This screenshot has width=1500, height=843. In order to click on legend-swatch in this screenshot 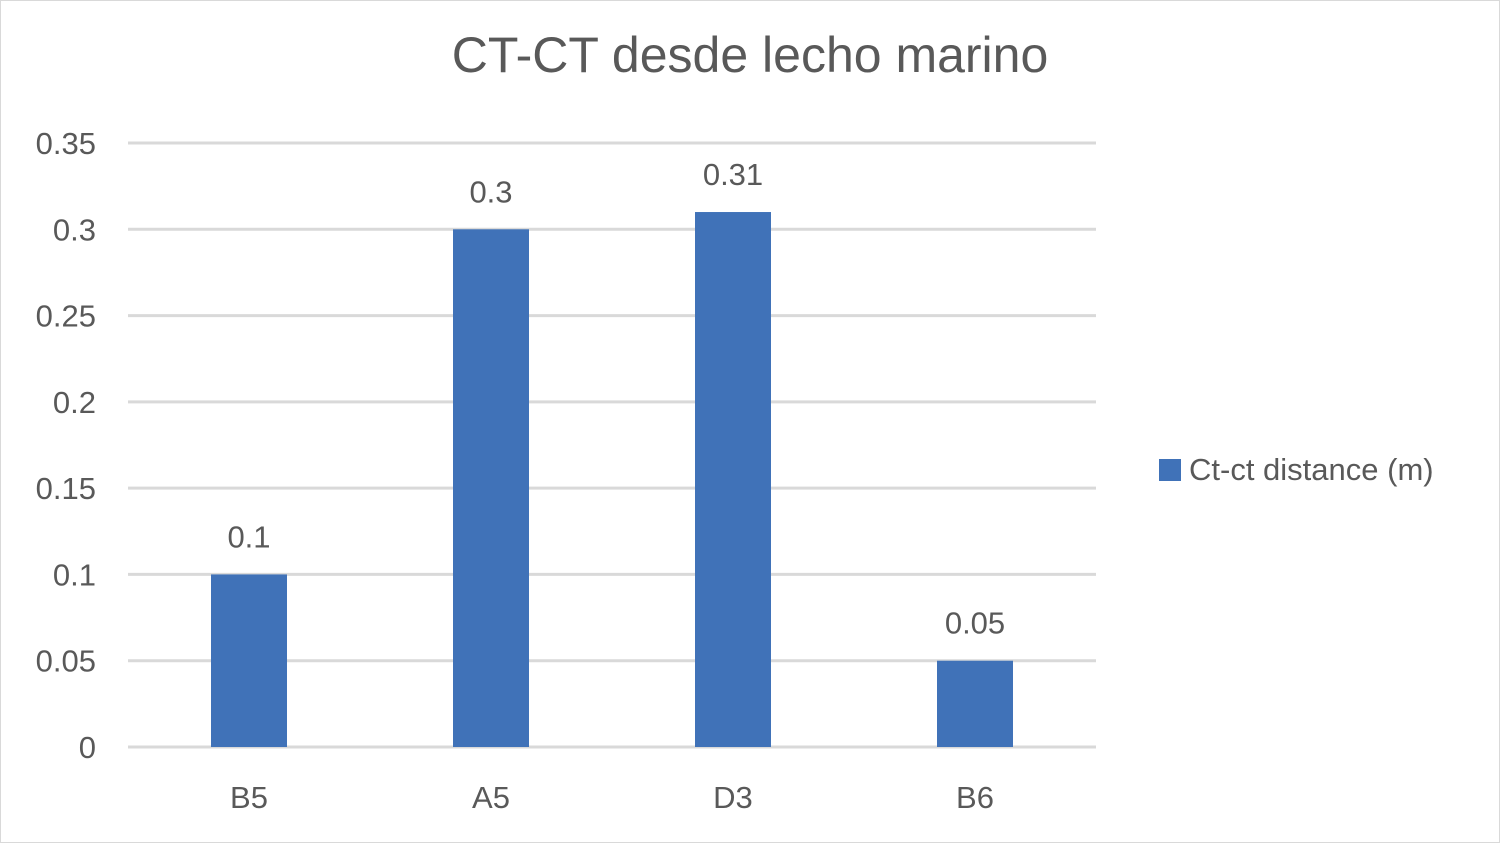, I will do `click(1170, 470)`.